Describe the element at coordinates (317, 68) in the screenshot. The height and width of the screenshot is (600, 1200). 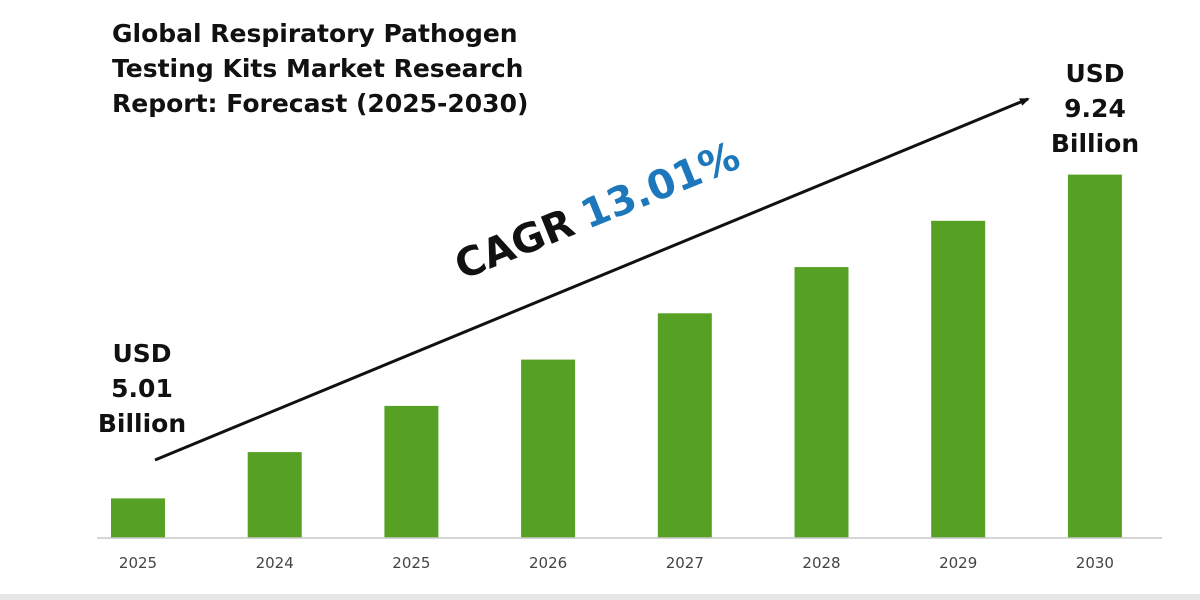
I see `chart-title-line-2: Testing Kits Market Research` at that location.